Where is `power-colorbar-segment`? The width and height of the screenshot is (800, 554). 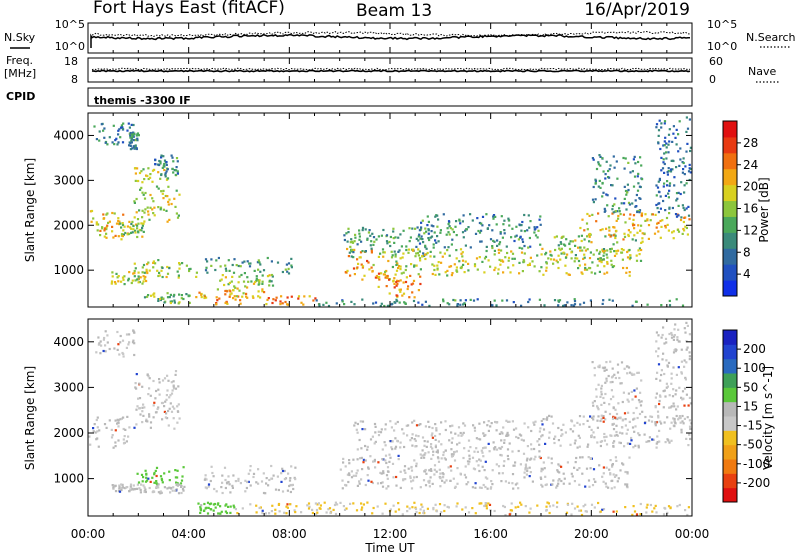
power-colorbar-segment is located at coordinates (730, 177).